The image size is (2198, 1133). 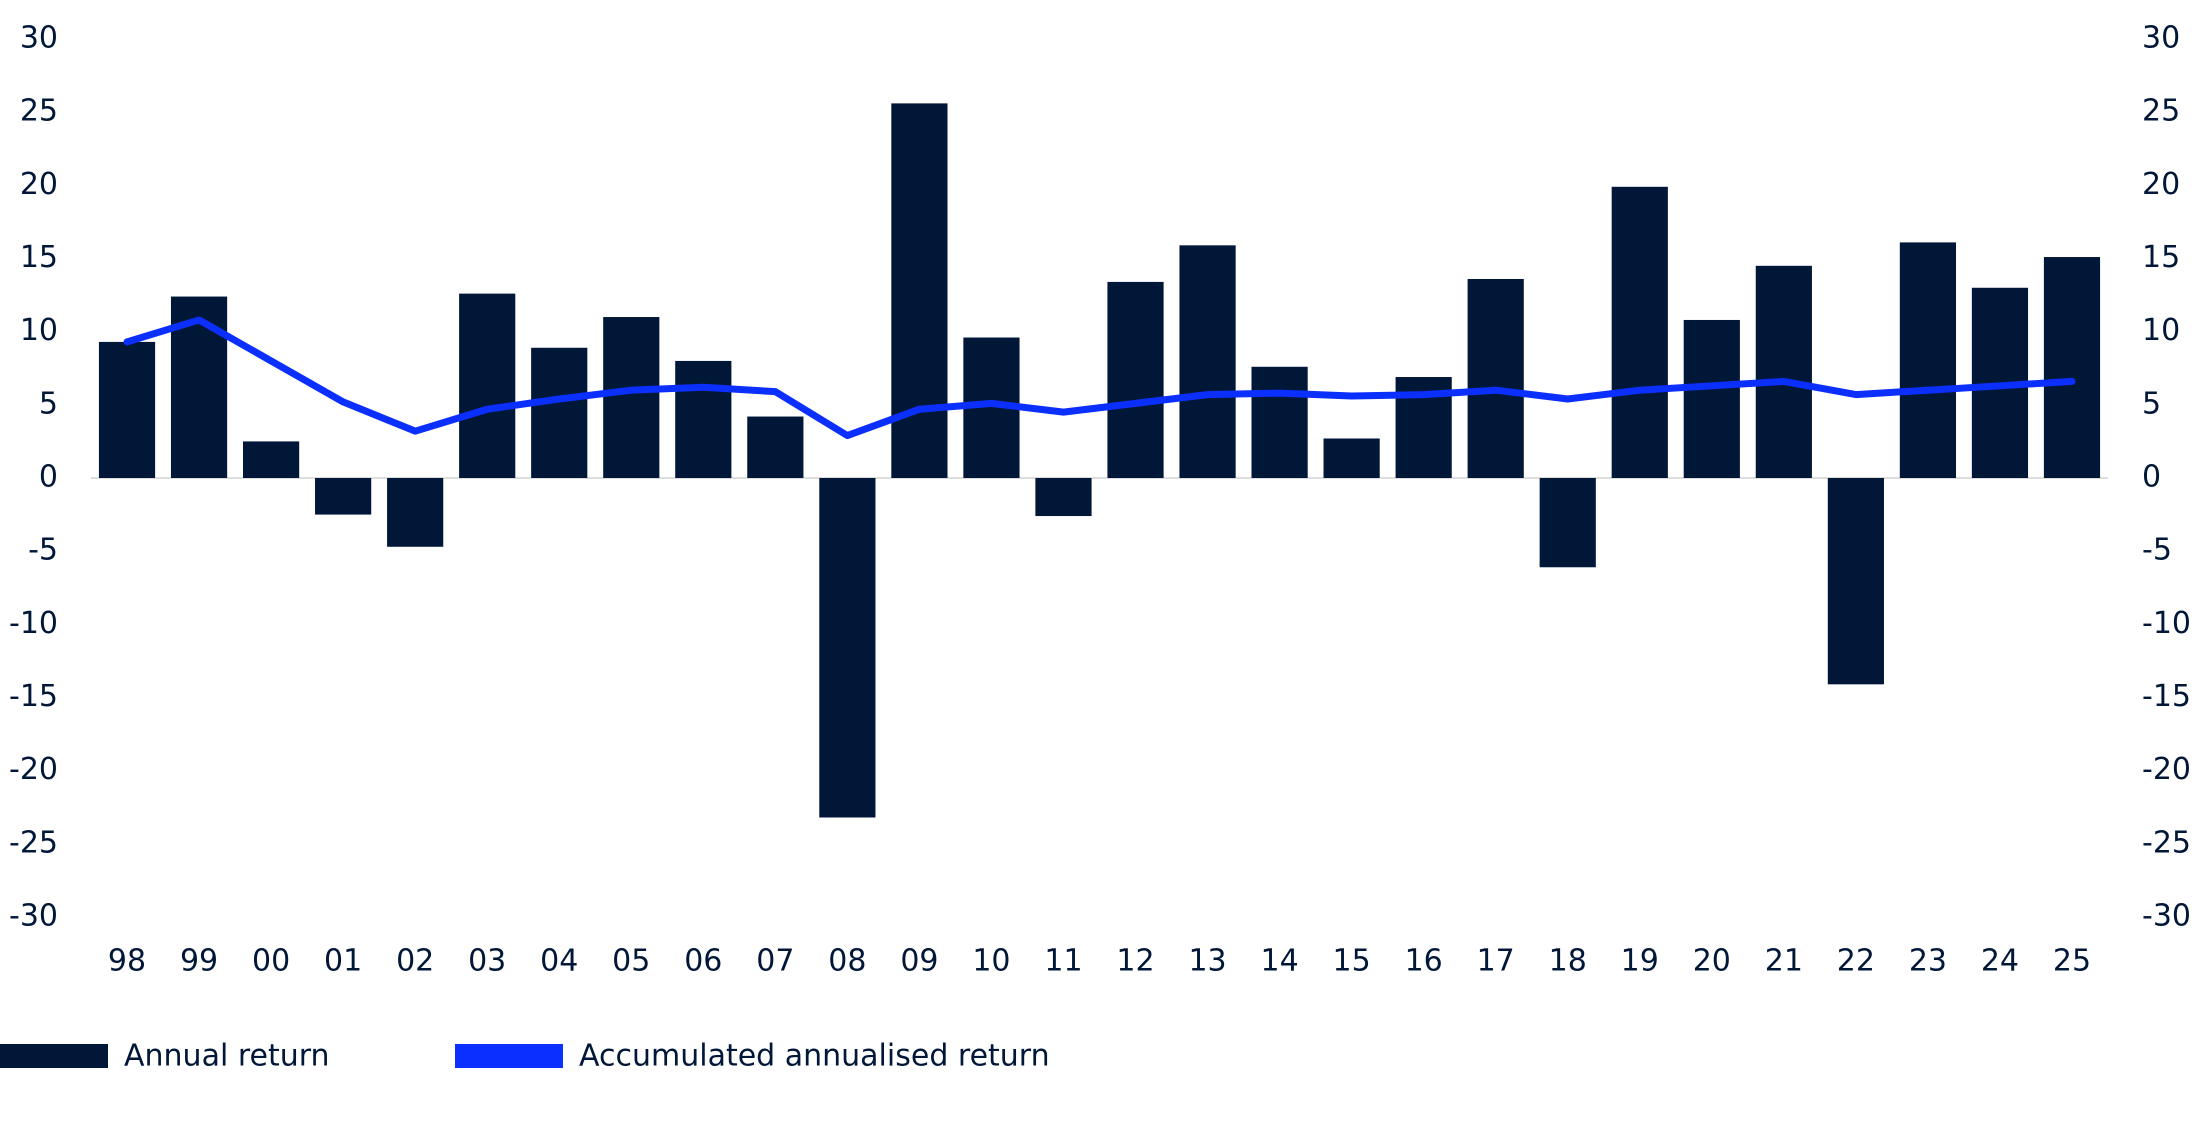 What do you see at coordinates (48, 403) in the screenshot?
I see `y-tick-label: 5` at bounding box center [48, 403].